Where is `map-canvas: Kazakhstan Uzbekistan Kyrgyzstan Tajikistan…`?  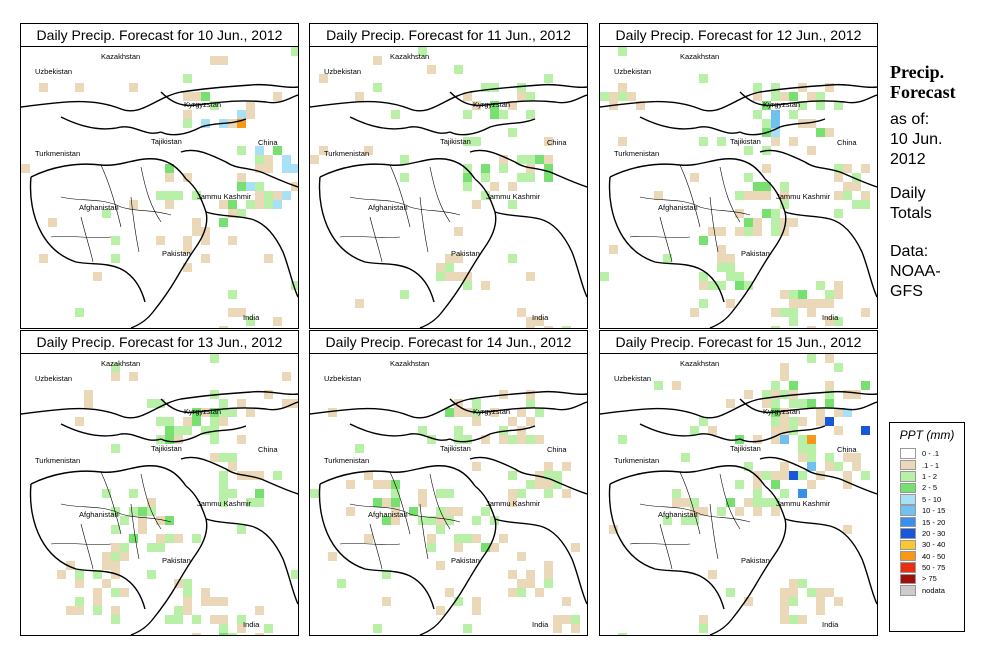
map-canvas: Kazakhstan Uzbekistan Kyrgyzstan Tajikistan… is located at coordinates (159, 494).